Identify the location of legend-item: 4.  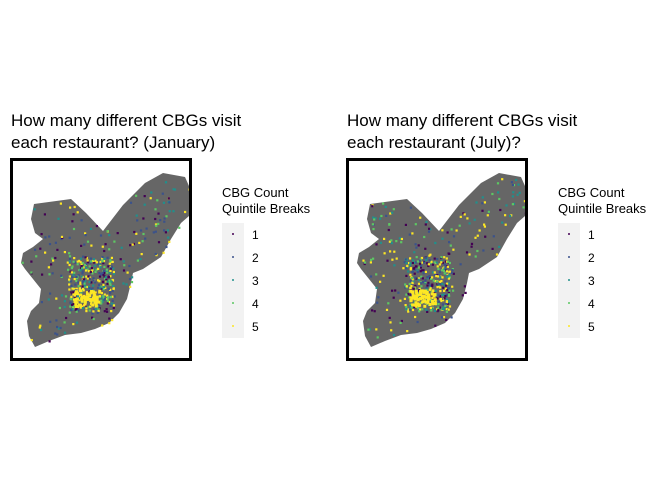
(266, 303).